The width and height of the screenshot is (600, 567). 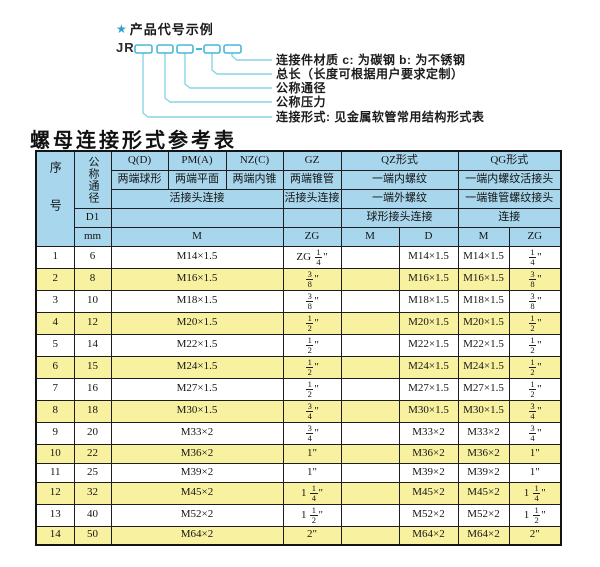 What do you see at coordinates (428, 367) in the screenshot?
I see `cell-qz-d: M24×1.5` at bounding box center [428, 367].